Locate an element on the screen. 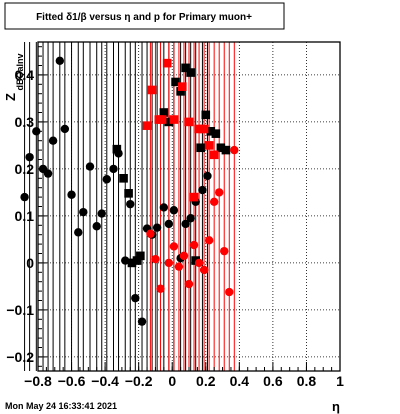 This screenshot has height=414, width=400. x-tick-label: 0.2 is located at coordinates (206, 381).